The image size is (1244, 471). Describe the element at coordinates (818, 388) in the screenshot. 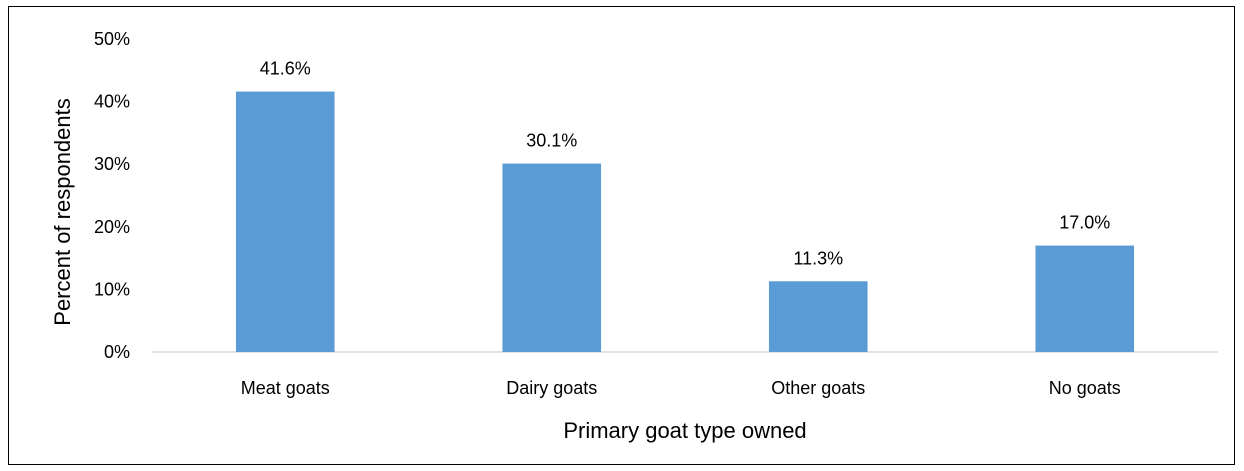

I see `x-tick-label: Other goats` at that location.